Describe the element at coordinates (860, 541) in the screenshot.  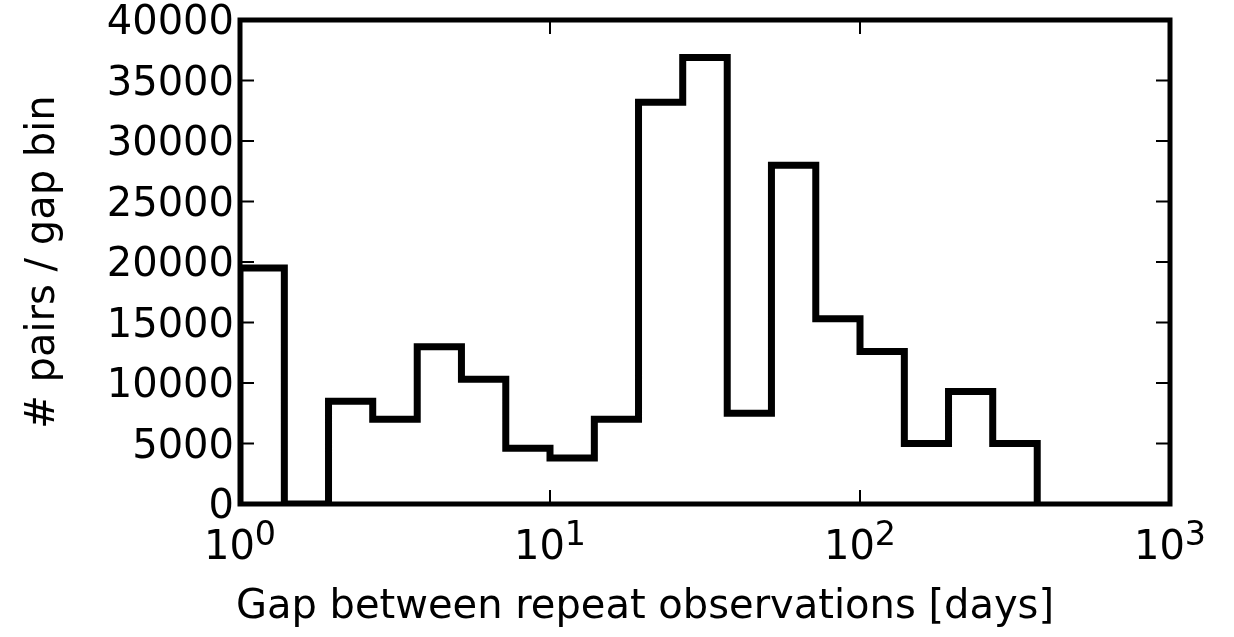
I see `x-tick-label: 10$^{2}$` at that location.